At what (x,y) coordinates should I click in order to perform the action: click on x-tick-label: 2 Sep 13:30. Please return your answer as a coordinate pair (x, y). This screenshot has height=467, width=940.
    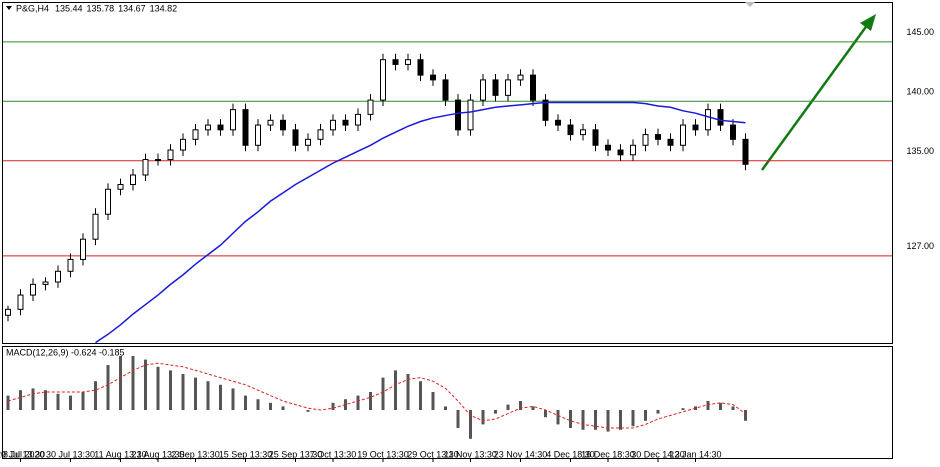
    Looking at the image, I should click on (195, 454).